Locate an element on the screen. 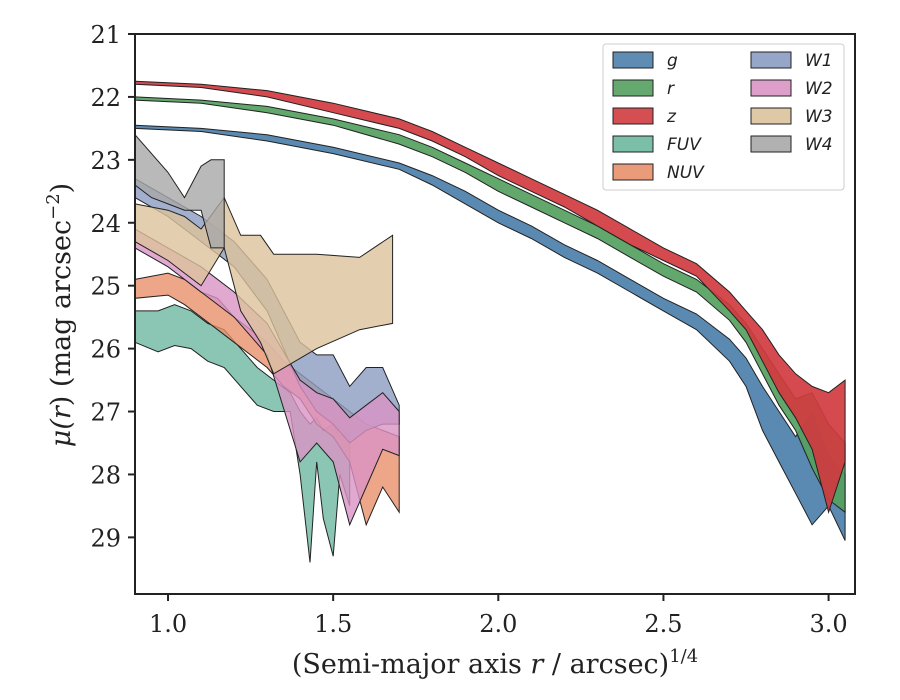 The height and width of the screenshot is (700, 900). x-tick-label: 1.0 is located at coordinates (168, 624).